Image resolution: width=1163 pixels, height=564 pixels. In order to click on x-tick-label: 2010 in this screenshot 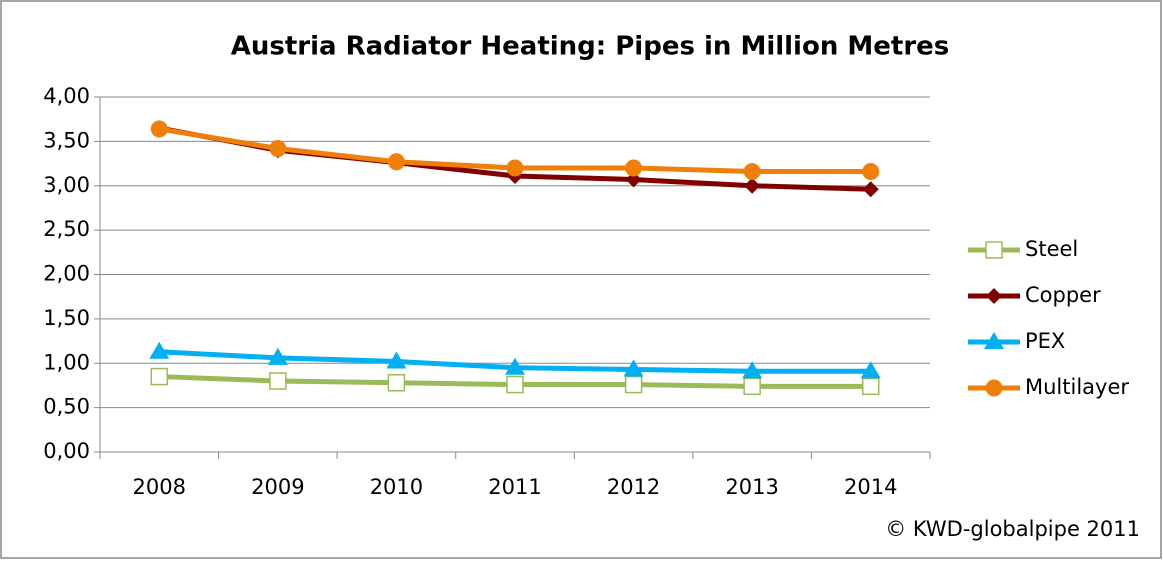, I will do `click(396, 487)`.